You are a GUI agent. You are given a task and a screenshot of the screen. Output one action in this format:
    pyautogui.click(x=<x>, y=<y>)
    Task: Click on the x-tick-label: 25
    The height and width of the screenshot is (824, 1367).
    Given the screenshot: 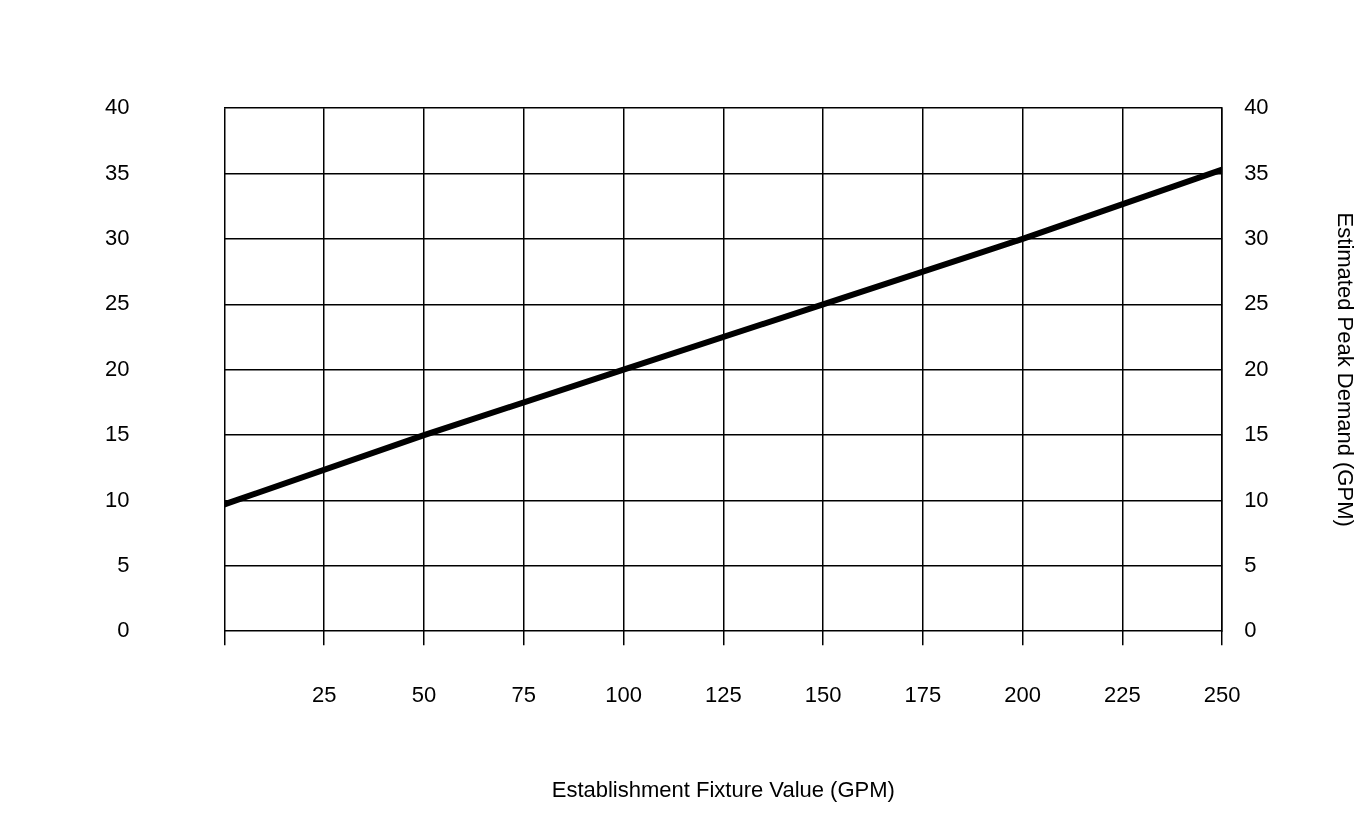 What is the action you would take?
    pyautogui.click(x=324, y=695)
    